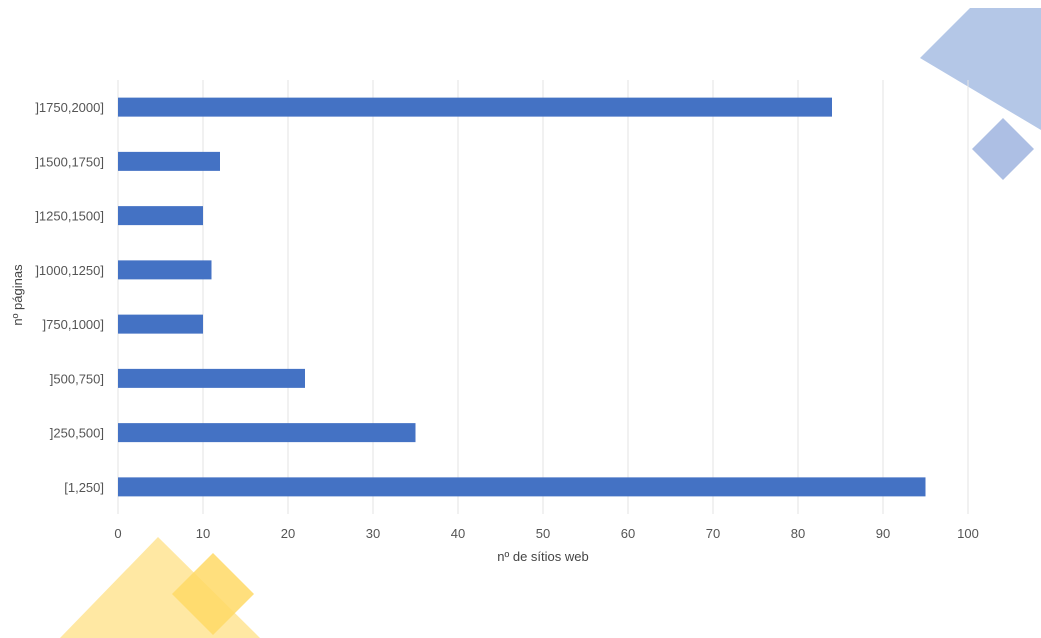 The image size is (1041, 638). I want to click on x-tick-label: 20, so click(288, 533).